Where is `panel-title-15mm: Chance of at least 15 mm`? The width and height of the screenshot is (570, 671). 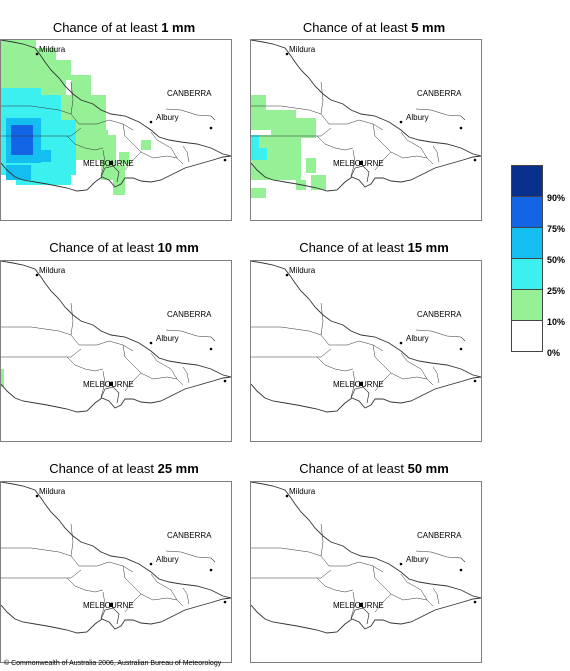
panel-title-15mm: Chance of at least 15 mm is located at coordinates (374, 247).